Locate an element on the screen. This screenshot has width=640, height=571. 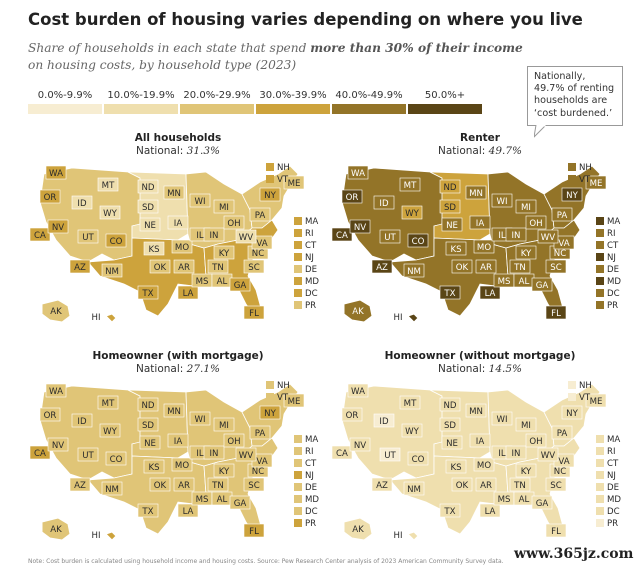
state-label-co: CO is located at coordinates (418, 460).